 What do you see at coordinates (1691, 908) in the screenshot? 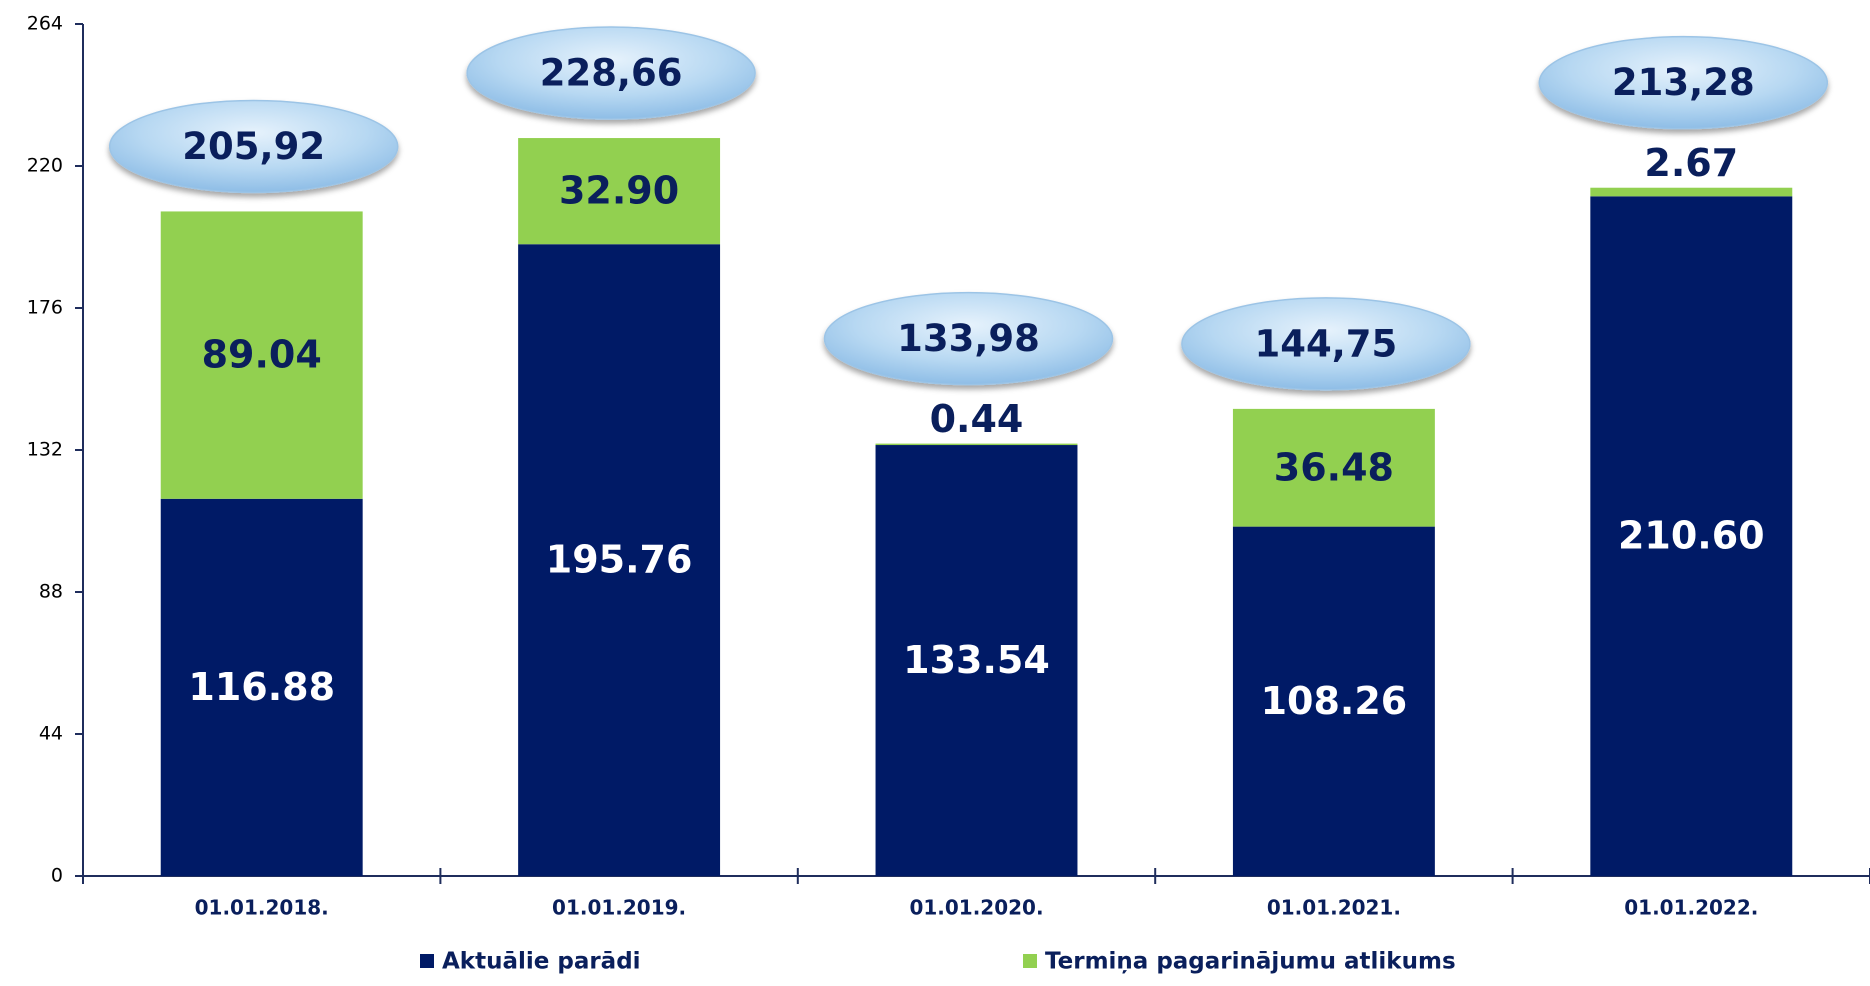
I see `x-tick-label: 01.01.2022.` at bounding box center [1691, 908].